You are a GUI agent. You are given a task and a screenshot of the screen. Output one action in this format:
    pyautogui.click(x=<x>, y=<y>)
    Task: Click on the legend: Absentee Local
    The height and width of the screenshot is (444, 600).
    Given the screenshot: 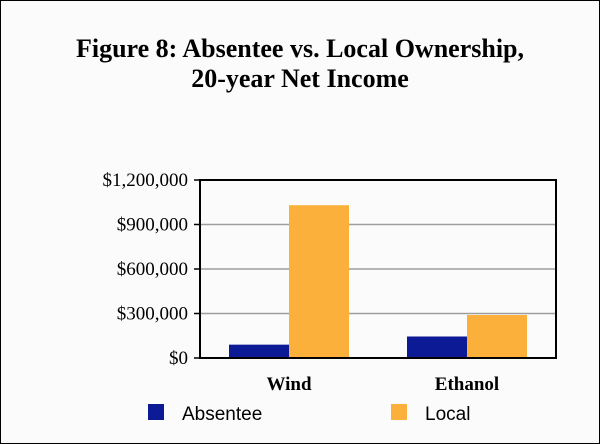 What is the action you would take?
    pyautogui.click(x=309, y=414)
    